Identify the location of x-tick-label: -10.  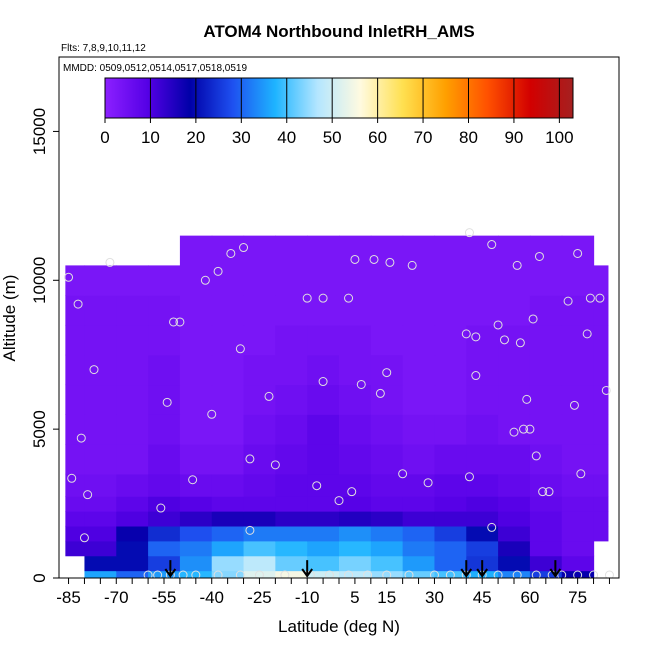
(307, 597).